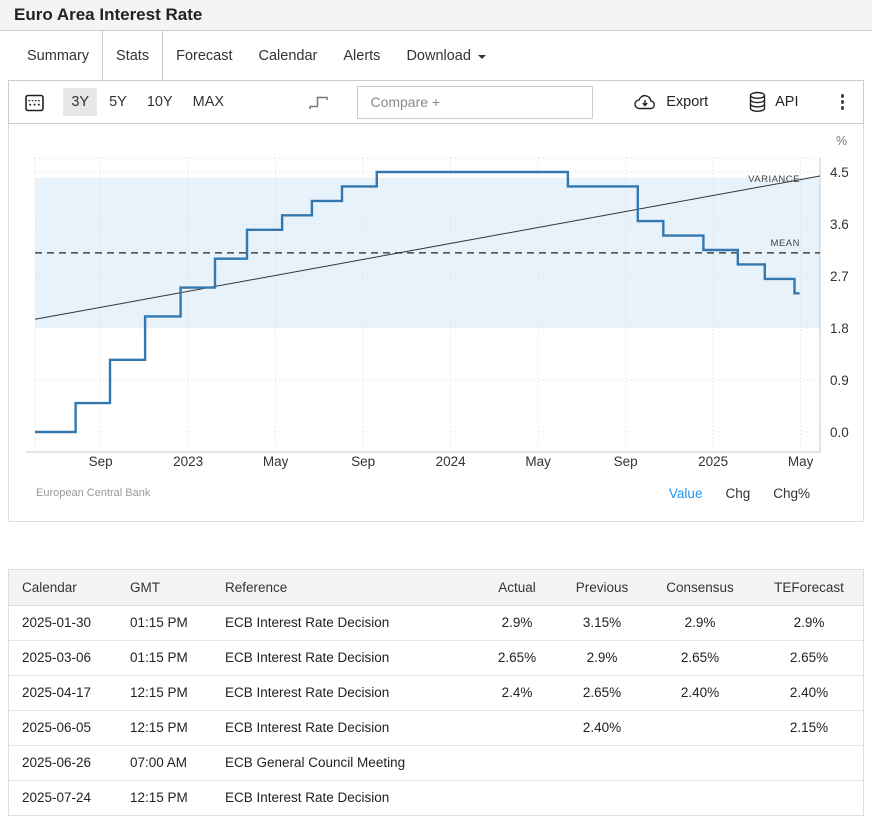 The width and height of the screenshot is (872, 829). I want to click on y-axis-labels: 0.0 0.9 1.8 2.7 3.6 4.5, so click(839, 302).